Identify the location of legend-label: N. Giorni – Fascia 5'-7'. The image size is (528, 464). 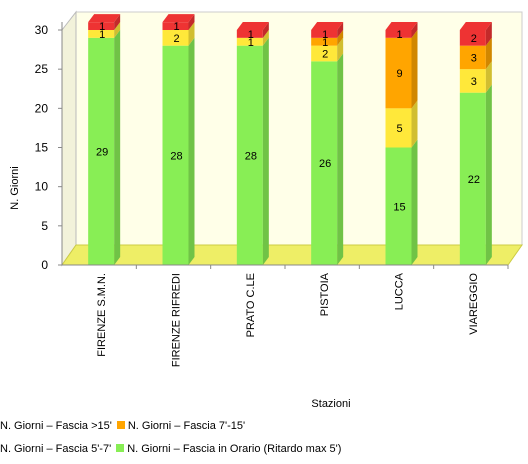
(56, 449).